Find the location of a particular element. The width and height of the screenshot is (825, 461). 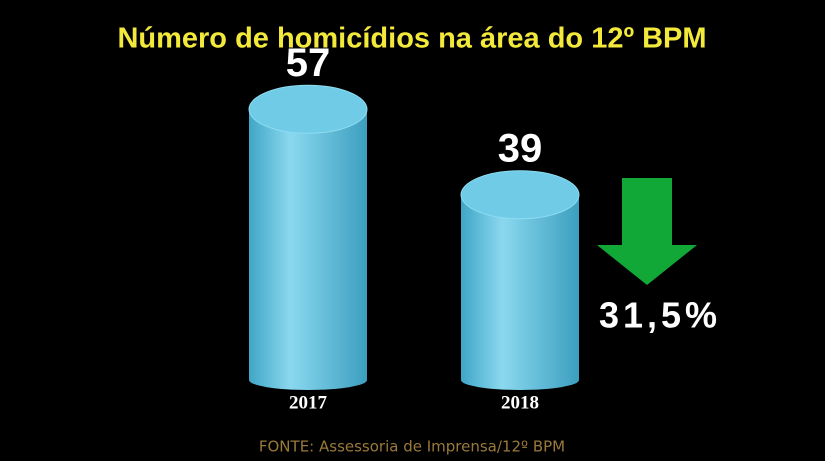

down-arrow is located at coordinates (647, 231).